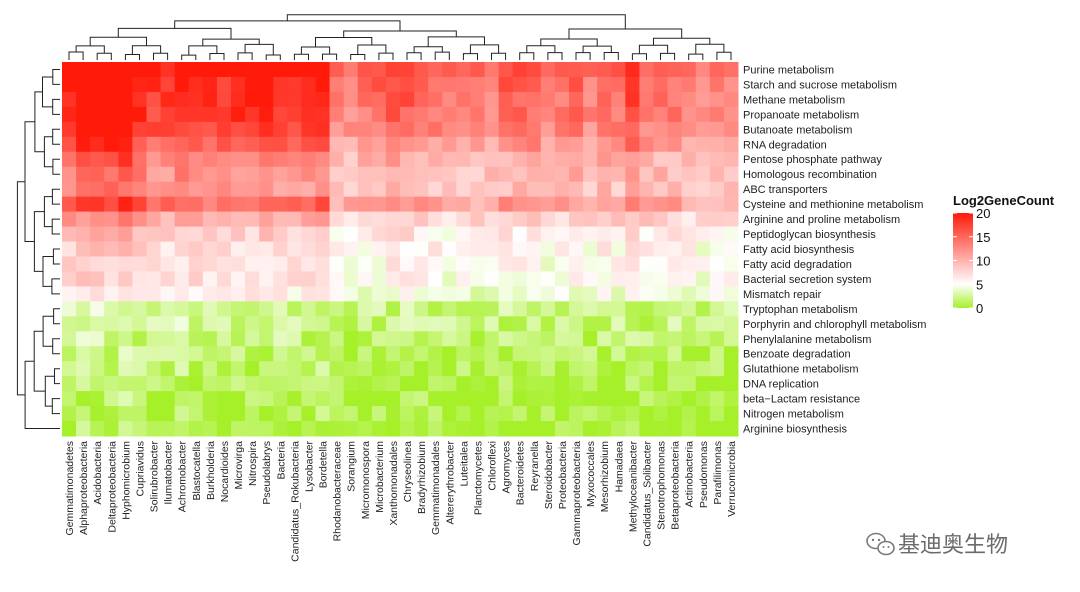 Image resolution: width=1080 pixels, height=592 pixels. What do you see at coordinates (793, 415) in the screenshot?
I see `row-label: Nitrogen metabolism` at bounding box center [793, 415].